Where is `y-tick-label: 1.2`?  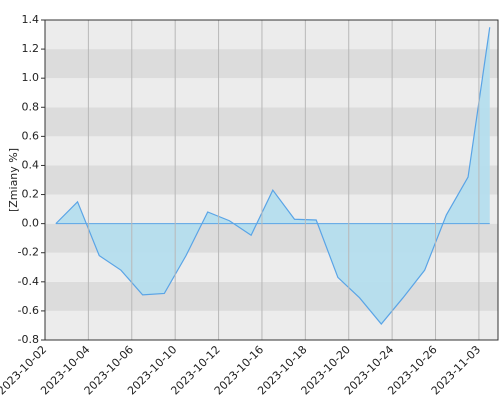 y-tick-label: 1.2 is located at coordinates (31, 48).